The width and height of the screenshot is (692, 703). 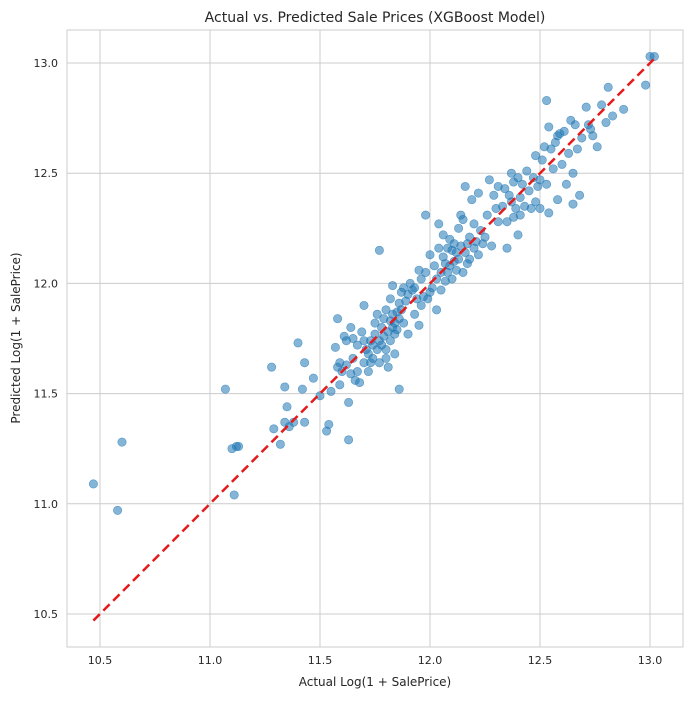 I want to click on y-tick-label: 12.0, so click(x=46, y=283).